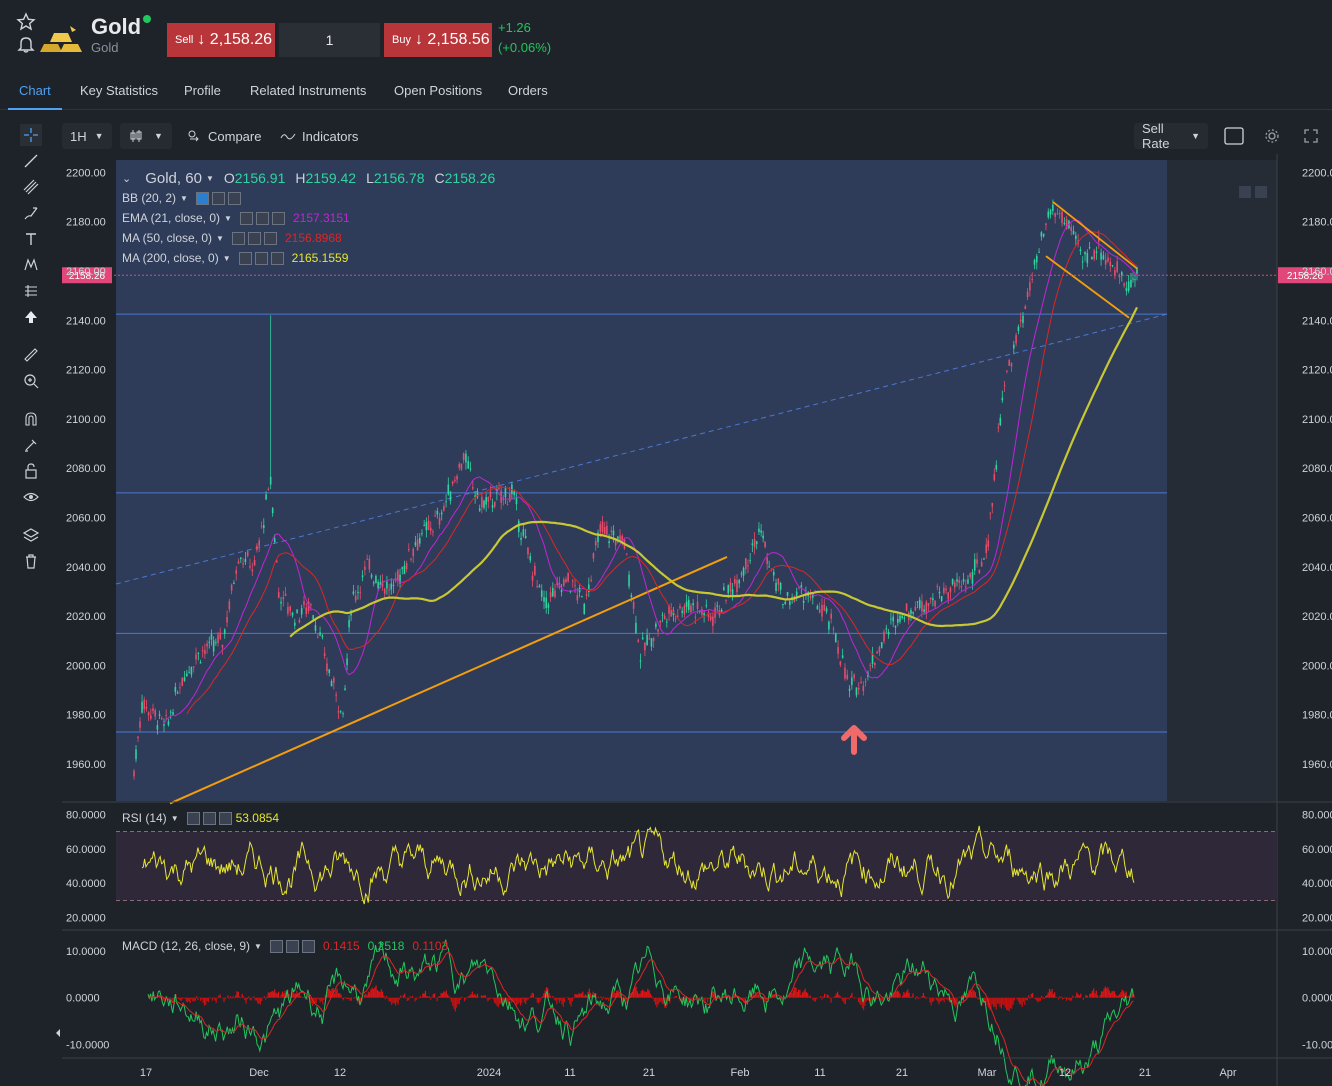 This screenshot has width=1332, height=1086. I want to click on collapse-toolbar-icon, so click(58, 1033).